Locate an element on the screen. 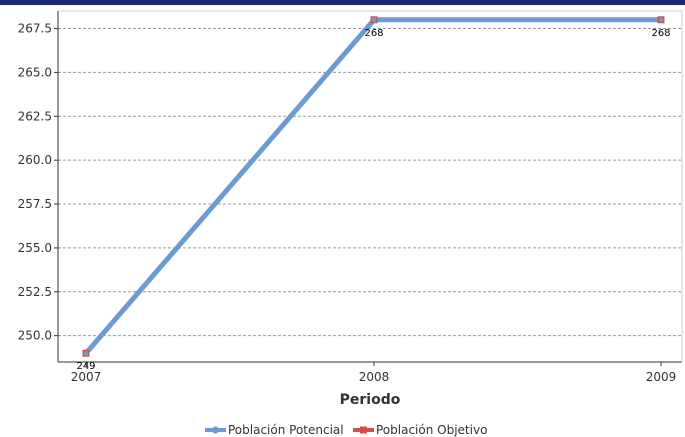  y-tick-label: 262.5 is located at coordinates (35, 116).